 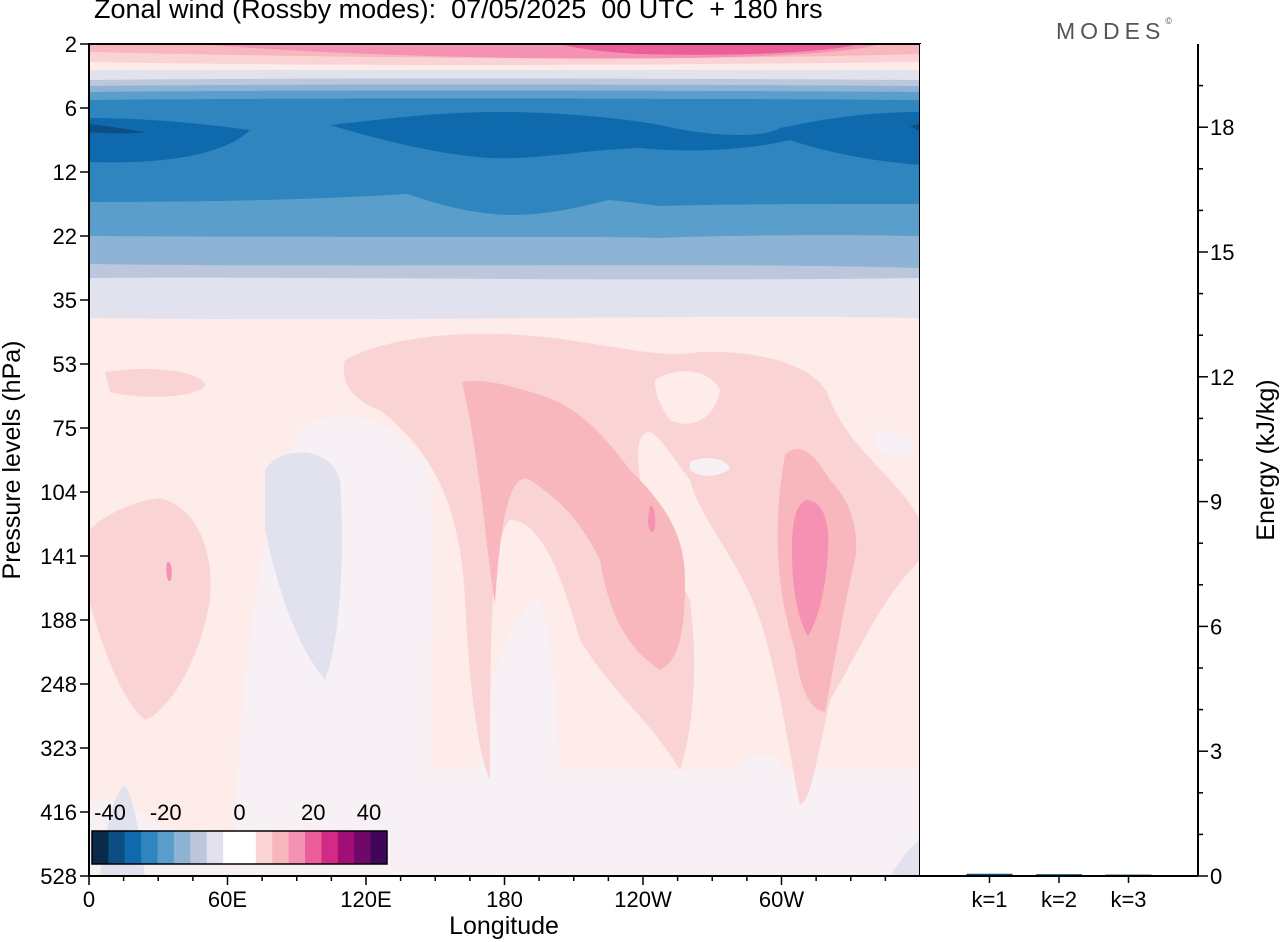 I want to click on colorbar: -40 -20 0 20 40, so click(x=239, y=832).